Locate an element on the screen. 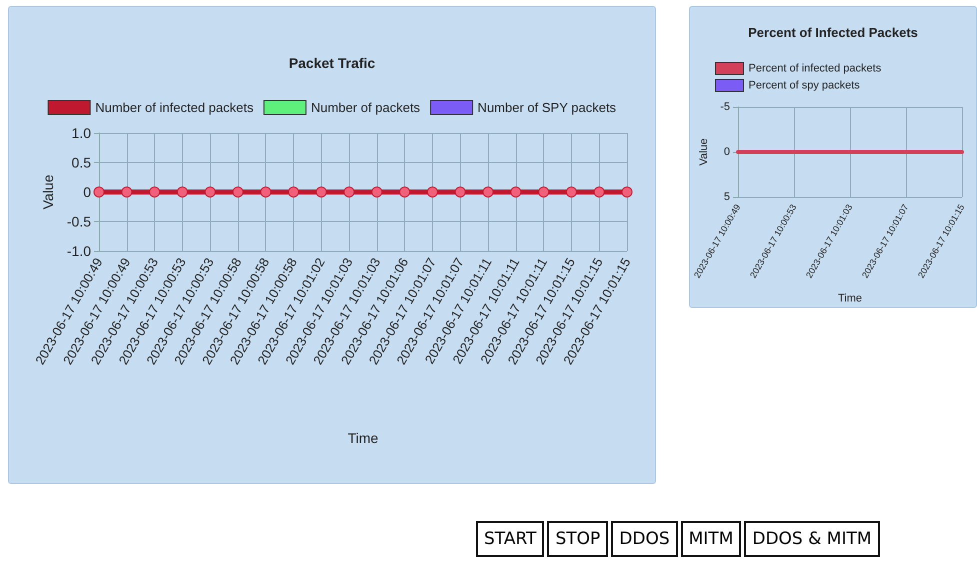 The image size is (977, 563). y-tick-label: 0.5 is located at coordinates (82, 162).